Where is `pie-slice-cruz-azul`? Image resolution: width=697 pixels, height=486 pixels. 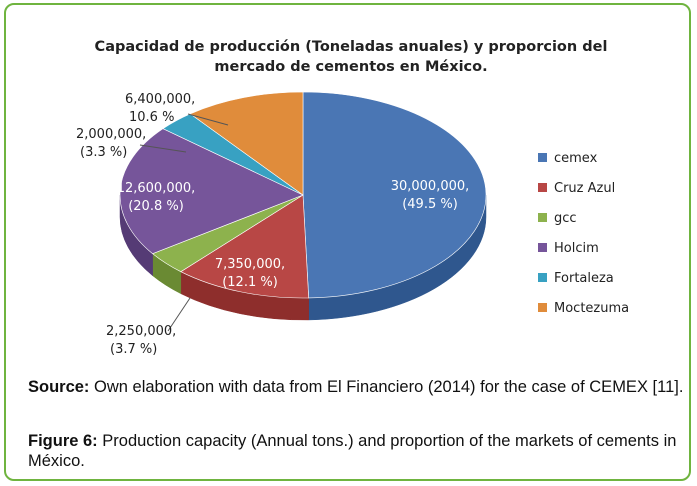 pie-slice-cruz-azul is located at coordinates (245, 246).